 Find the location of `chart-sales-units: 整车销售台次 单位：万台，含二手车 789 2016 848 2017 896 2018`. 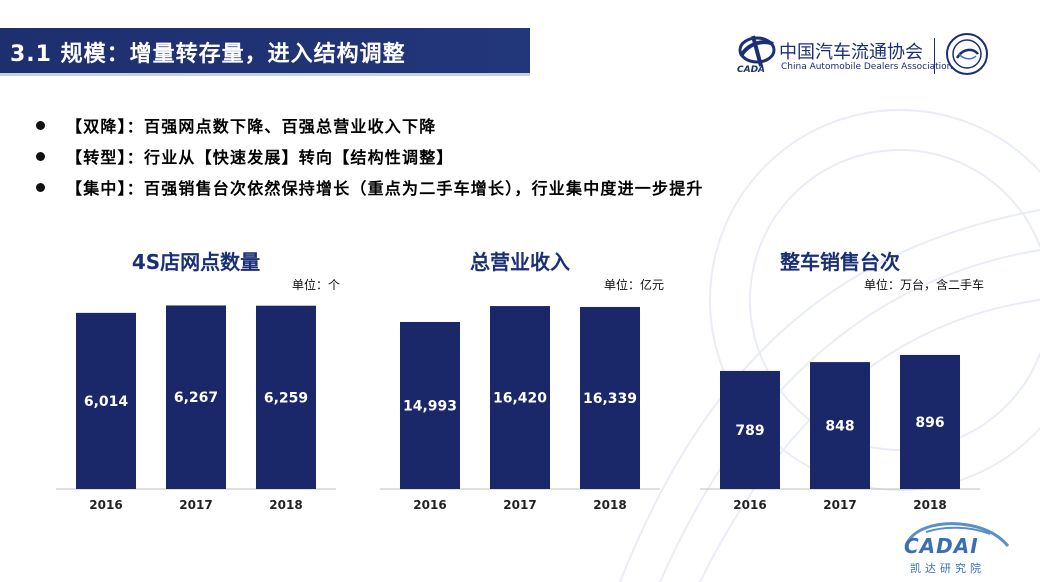

chart-sales-units: 整车销售台次 单位：万台，含二手车 789 2016 848 2017 896 2018 is located at coordinates (840, 380).